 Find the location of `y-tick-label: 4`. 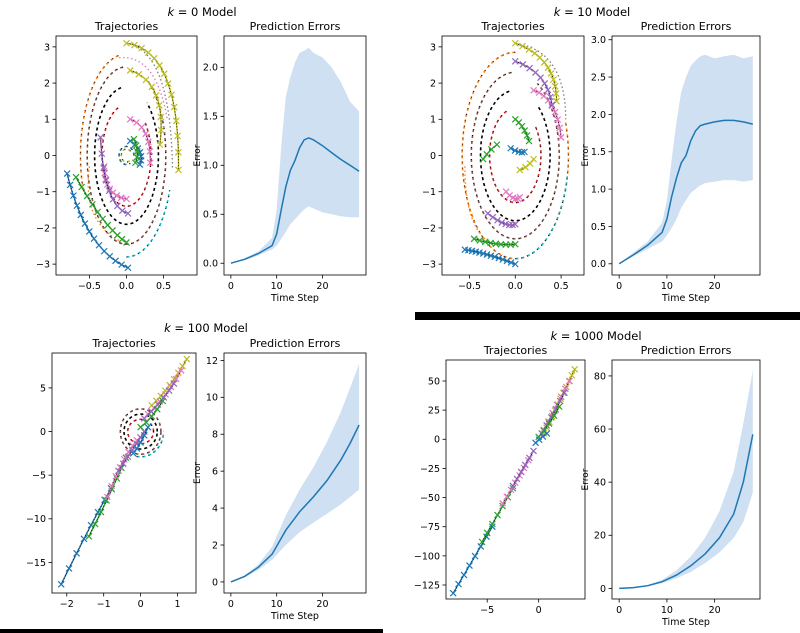

y-tick-label: 4 is located at coordinates (215, 508).